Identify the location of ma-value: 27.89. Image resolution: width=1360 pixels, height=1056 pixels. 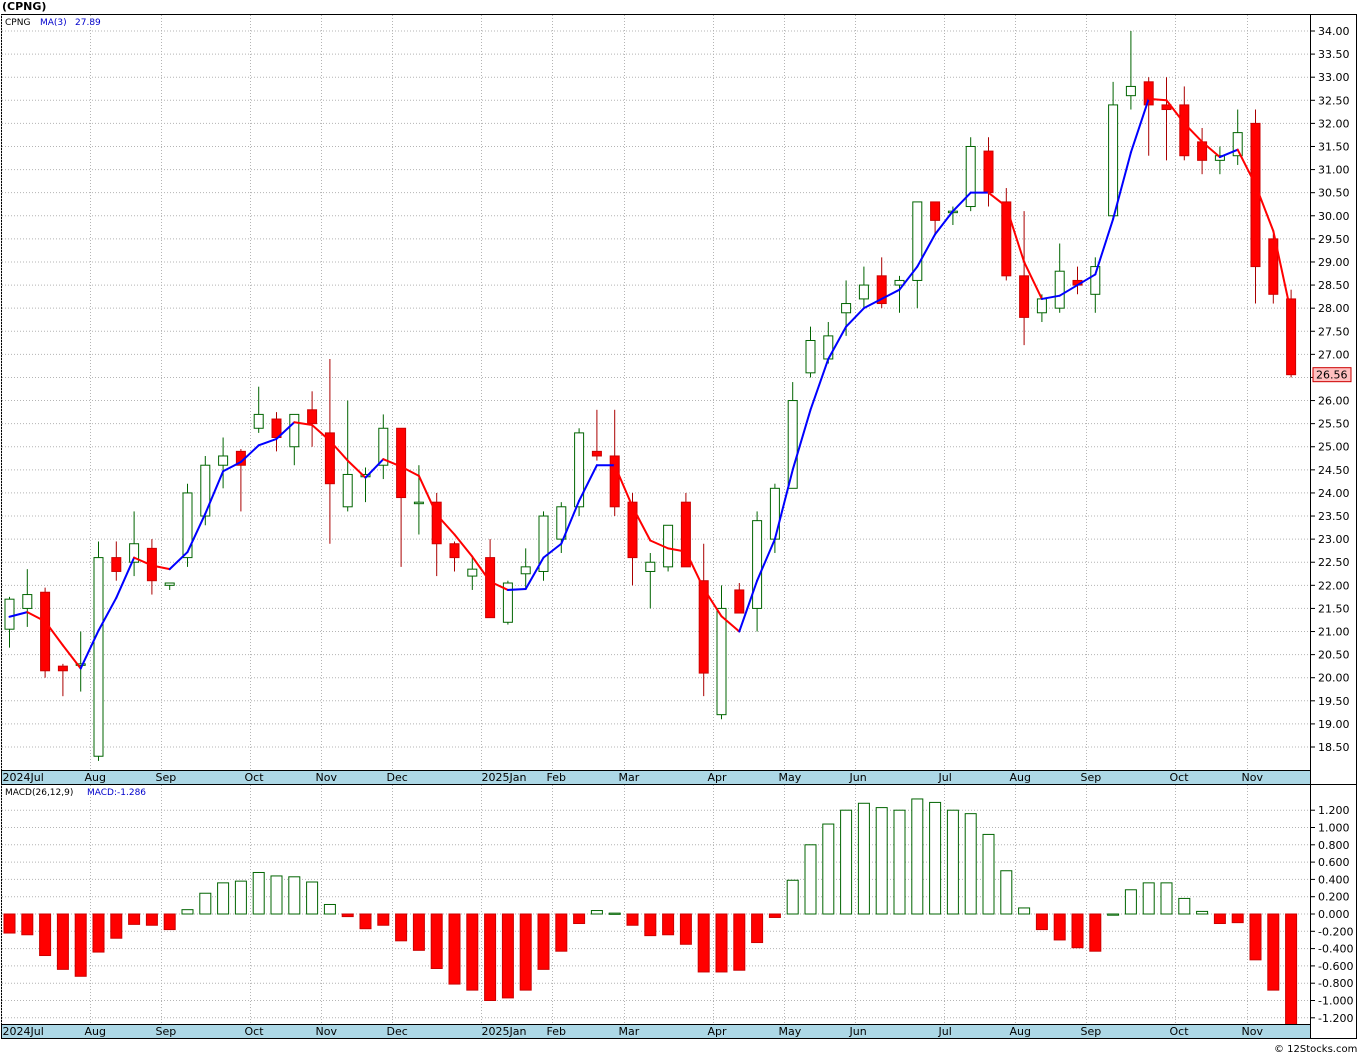
(88, 23).